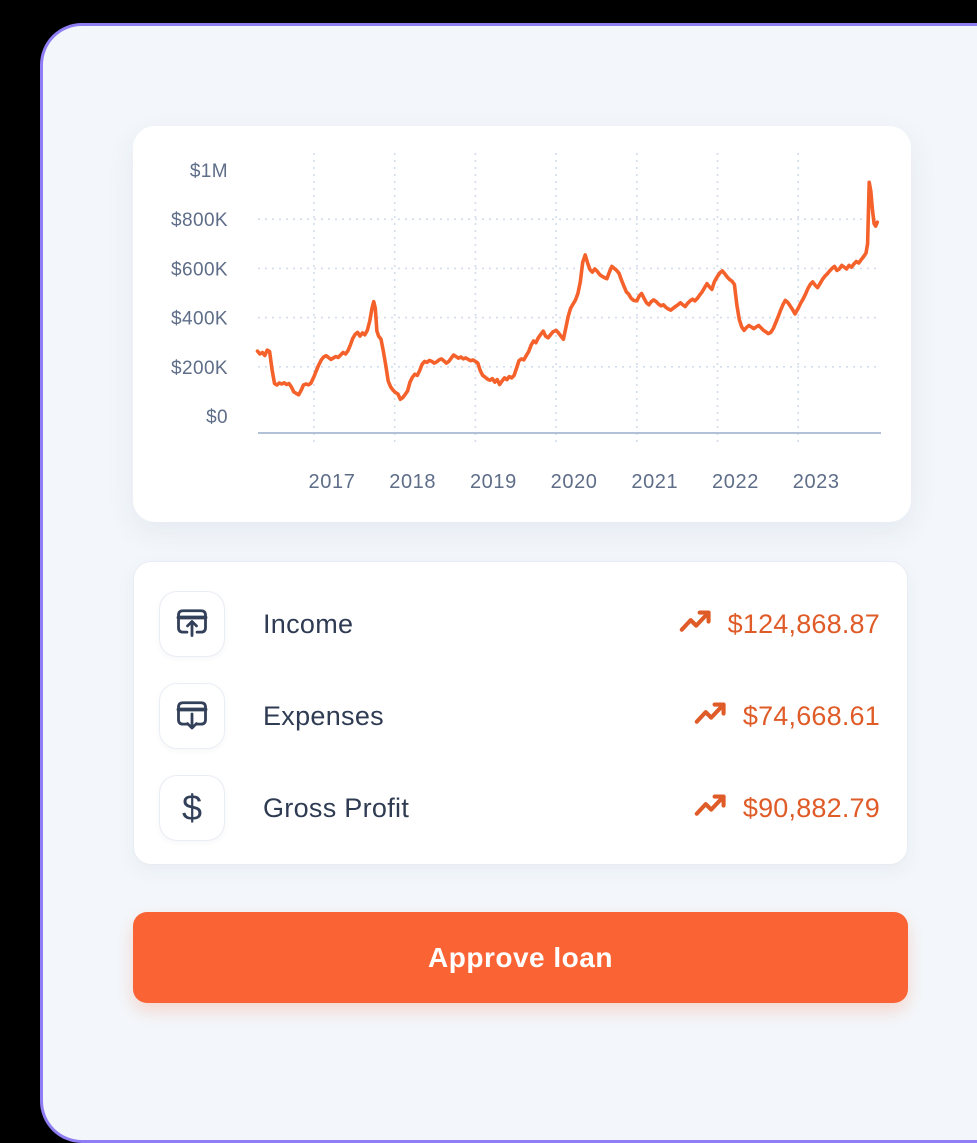 This screenshot has width=977, height=1143. I want to click on svg-text: 2022, so click(735, 482).